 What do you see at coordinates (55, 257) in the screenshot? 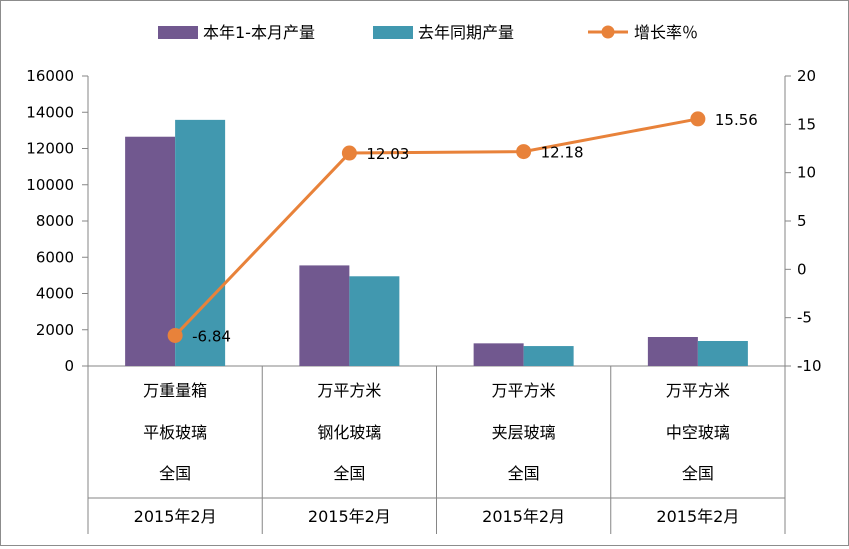
I see `left-axis-tick-label: 6000` at bounding box center [55, 257].